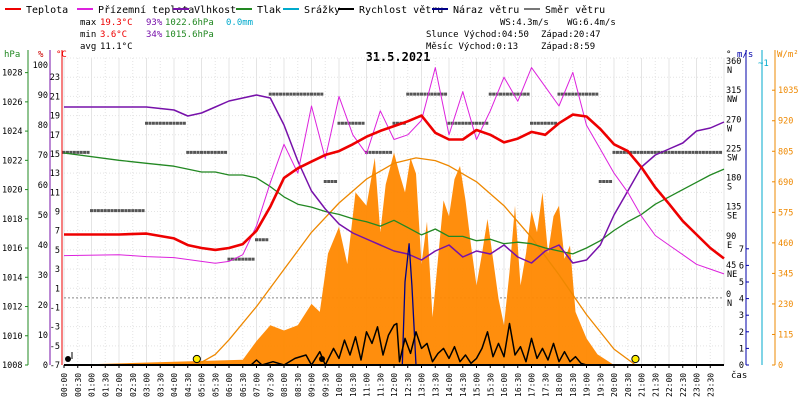 Image resolution: width=800 pixels, height=400 pixels. I want to click on axis-pct-tick: 80, so click(43, 126).